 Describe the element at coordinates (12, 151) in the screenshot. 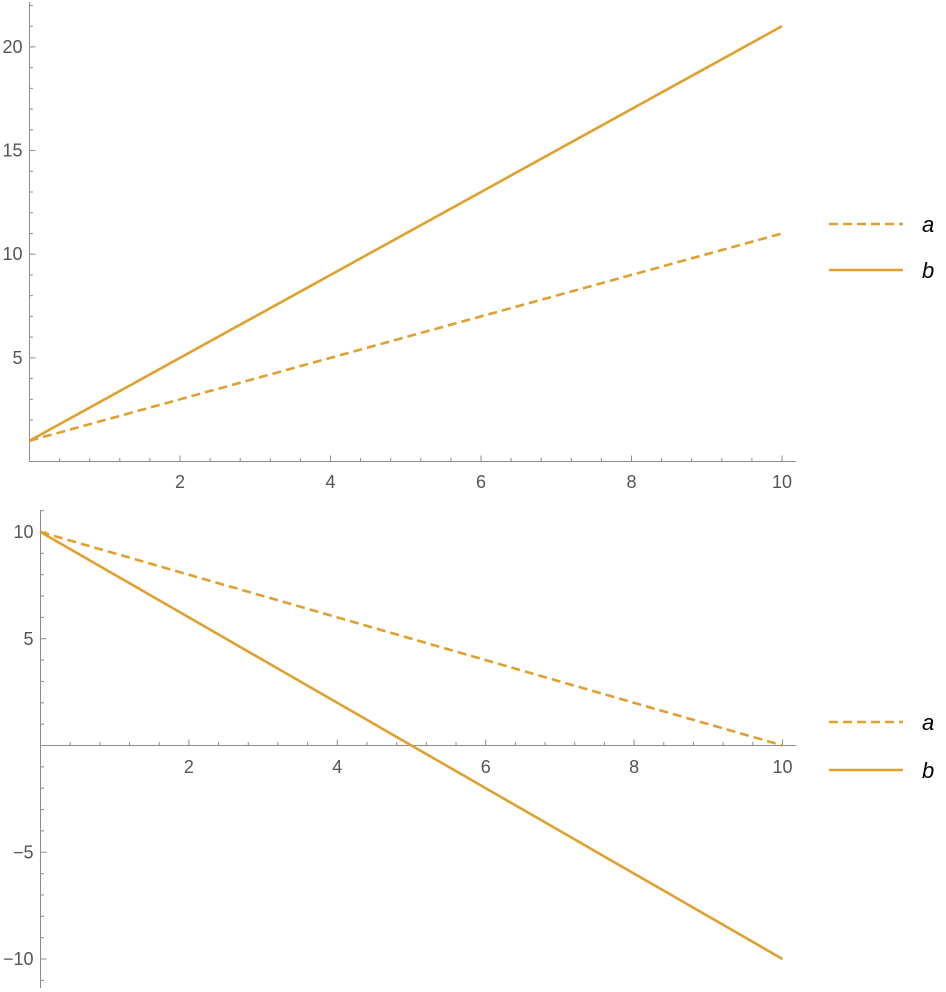

I see `y-tick-label: 15` at that location.